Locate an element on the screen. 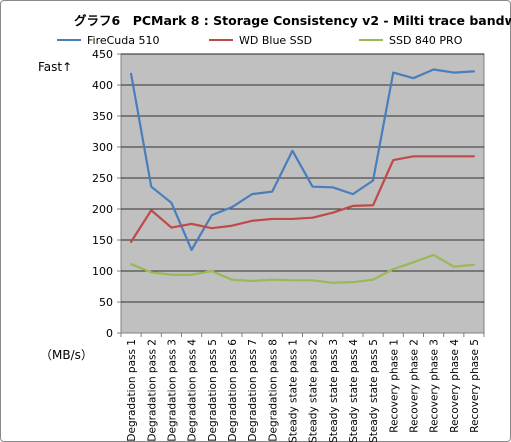 Image resolution: width=511 pixels, height=442 pixels. x-tick-label-12: Steady state pass 5 is located at coordinates (374, 390).